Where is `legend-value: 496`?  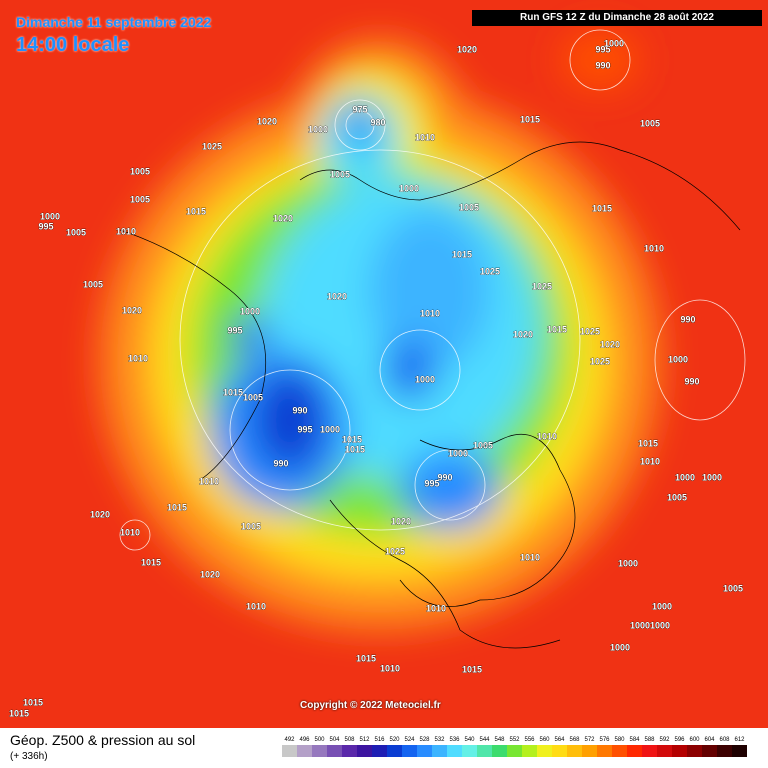 legend-value: 496 is located at coordinates (304, 740).